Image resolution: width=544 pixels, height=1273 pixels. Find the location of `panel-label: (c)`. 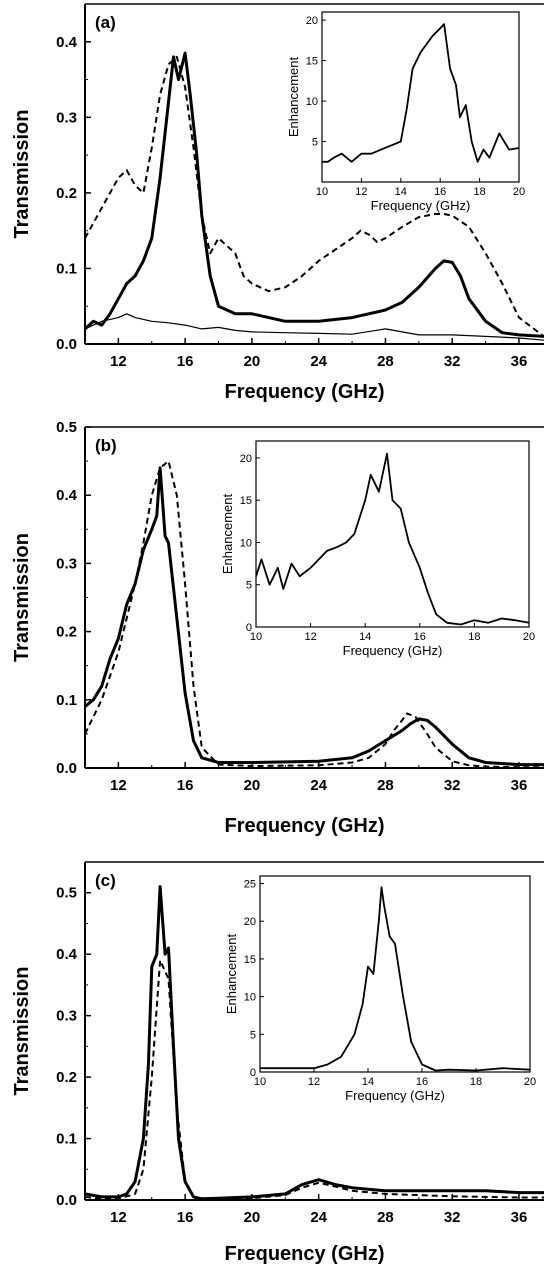

panel-label: (c) is located at coordinates (105, 880).